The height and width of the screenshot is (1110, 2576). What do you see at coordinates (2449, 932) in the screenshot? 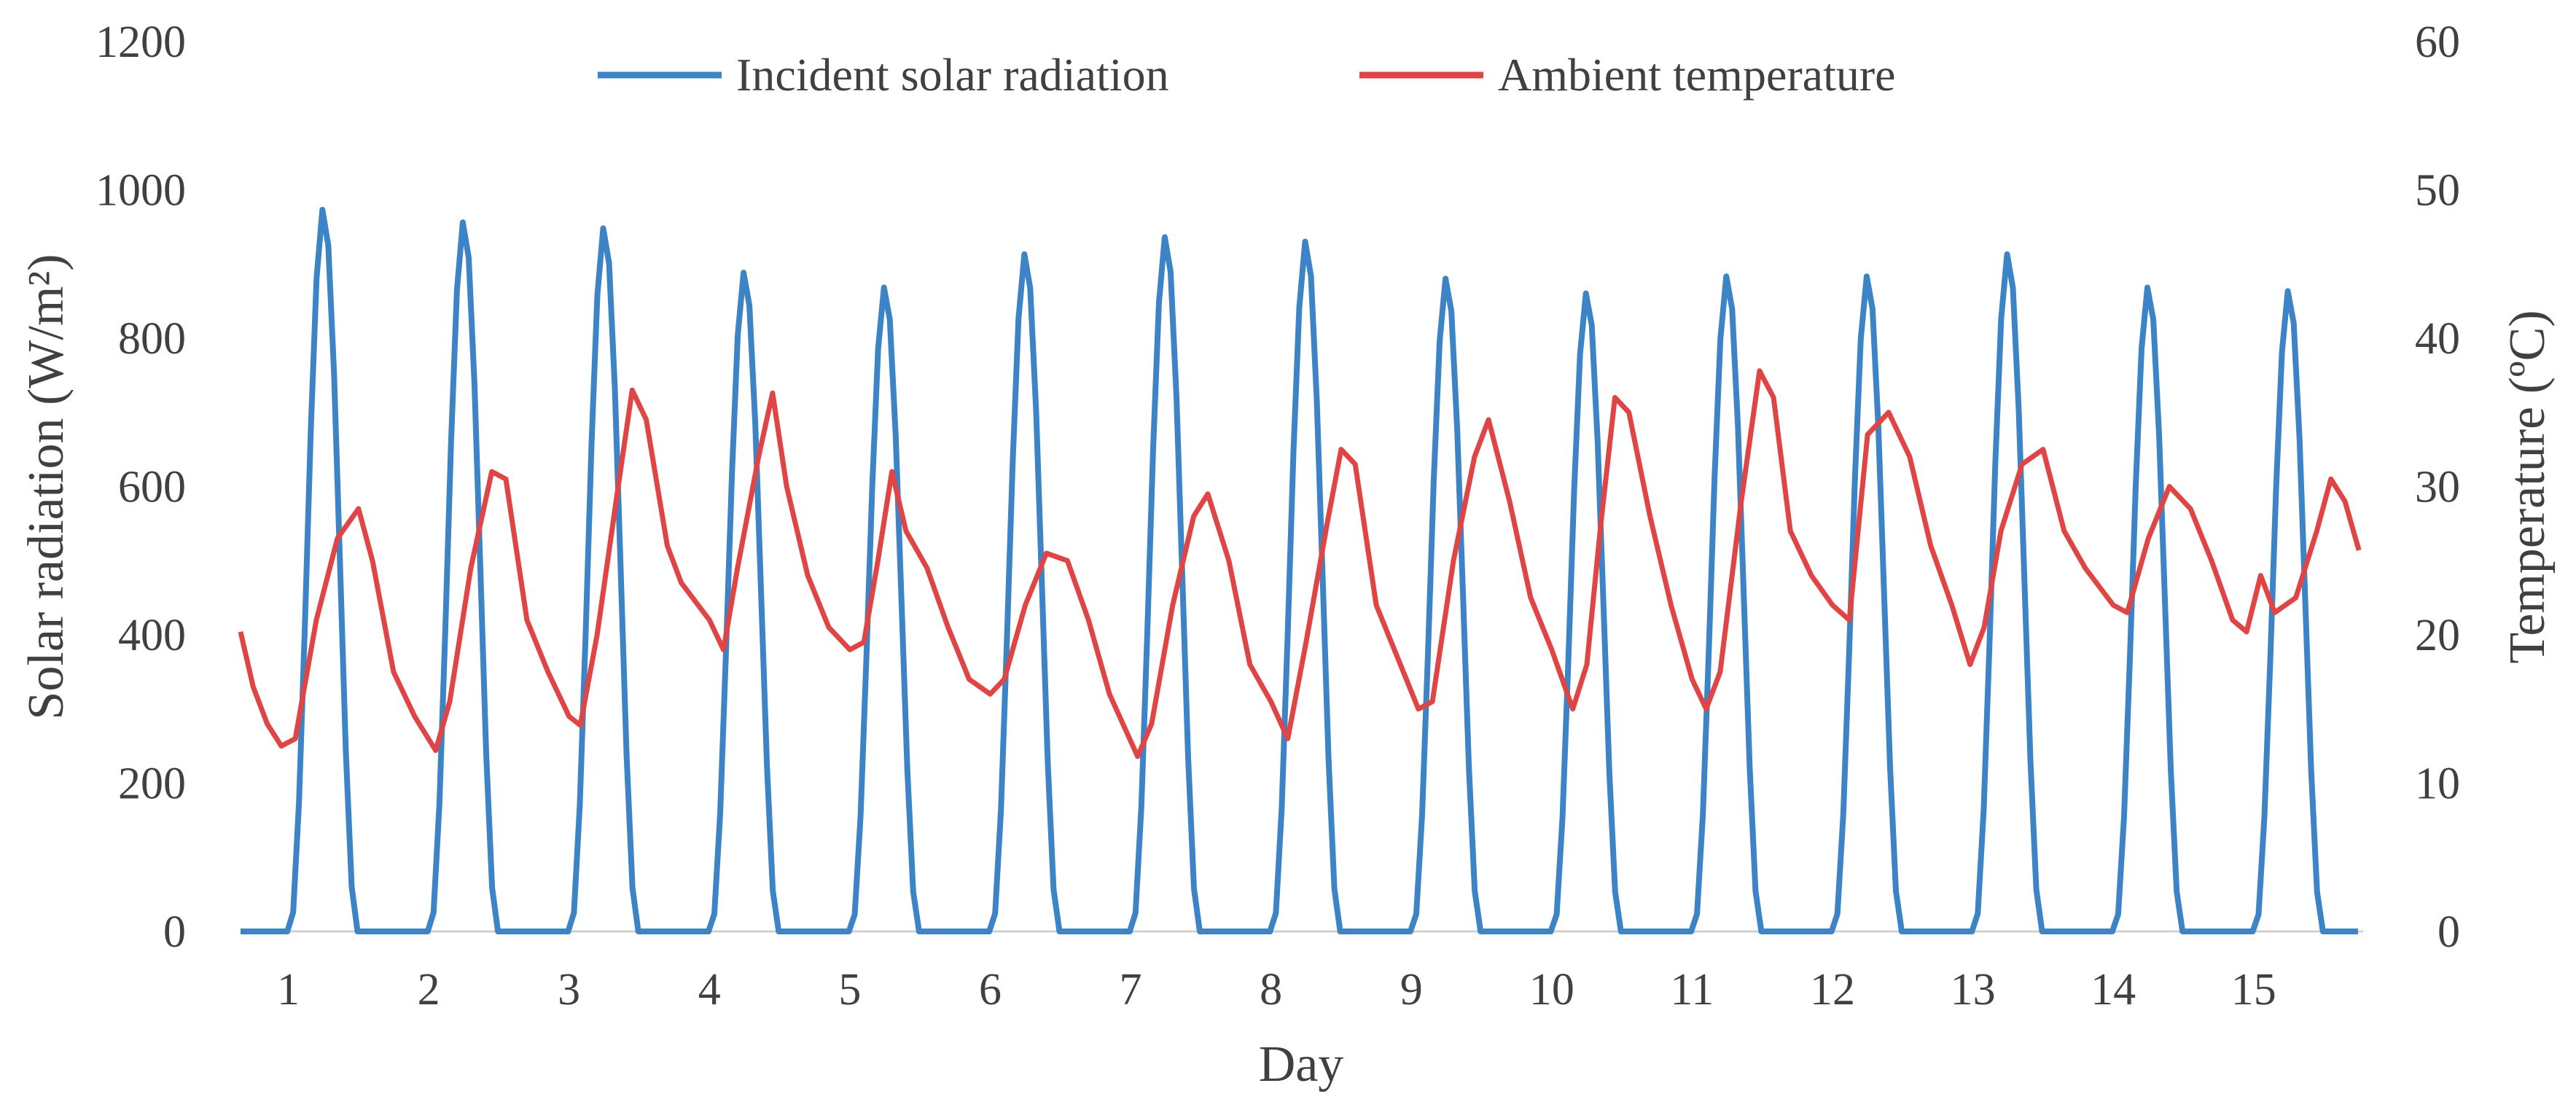
I see `right-y-tick-label: 0` at bounding box center [2449, 932].